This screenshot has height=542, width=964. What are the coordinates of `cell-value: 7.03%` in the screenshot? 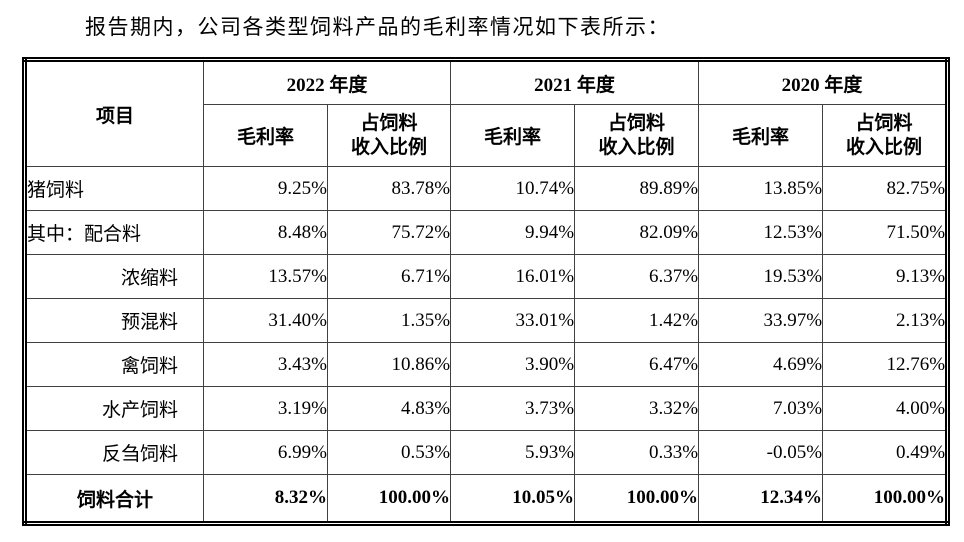 It's located at (761, 408).